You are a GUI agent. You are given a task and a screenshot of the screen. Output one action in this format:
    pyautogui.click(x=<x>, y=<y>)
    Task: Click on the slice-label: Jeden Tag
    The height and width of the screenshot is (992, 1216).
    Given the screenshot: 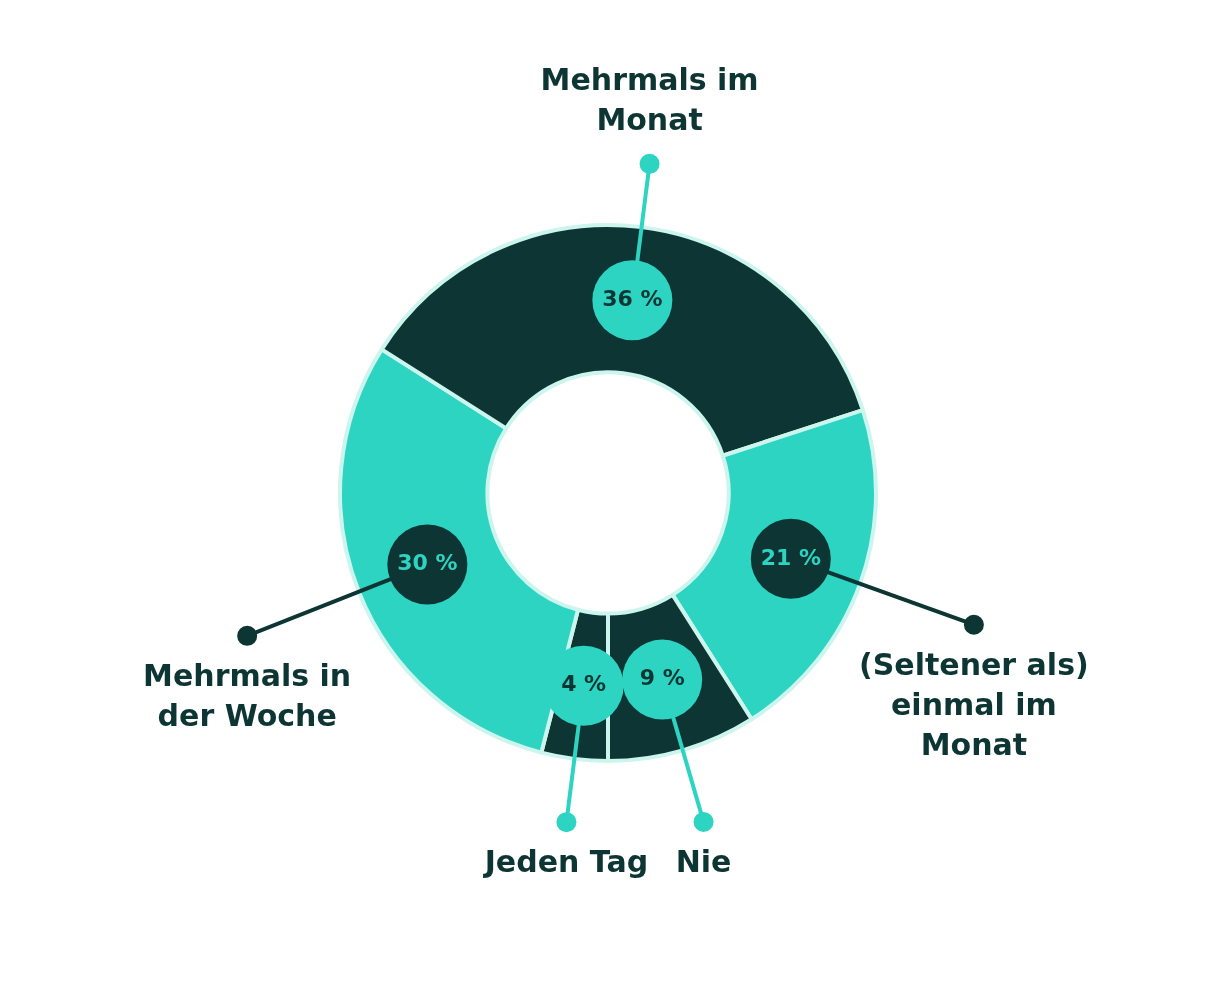 What is the action you would take?
    pyautogui.click(x=565, y=861)
    